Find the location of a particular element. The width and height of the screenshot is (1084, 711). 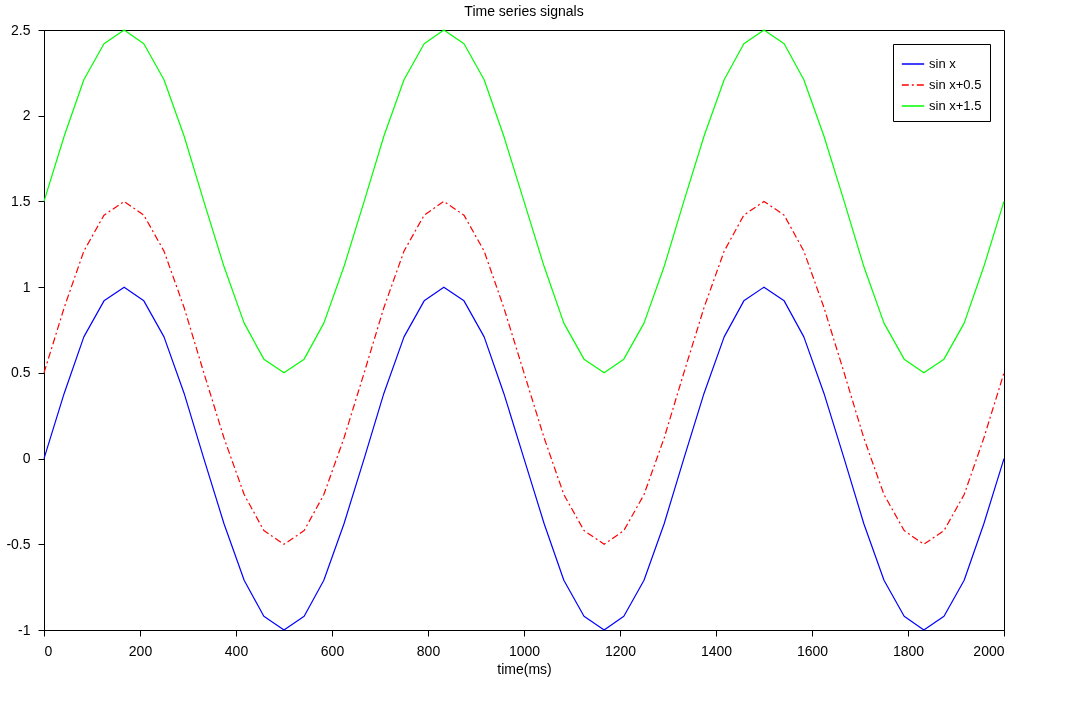

x-tick-label: 800 is located at coordinates (428, 650).